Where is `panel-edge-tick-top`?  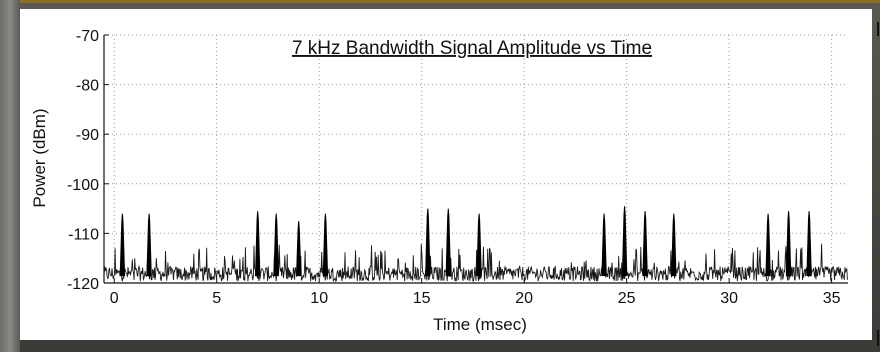
panel-edge-tick-top is located at coordinates (878, 29).